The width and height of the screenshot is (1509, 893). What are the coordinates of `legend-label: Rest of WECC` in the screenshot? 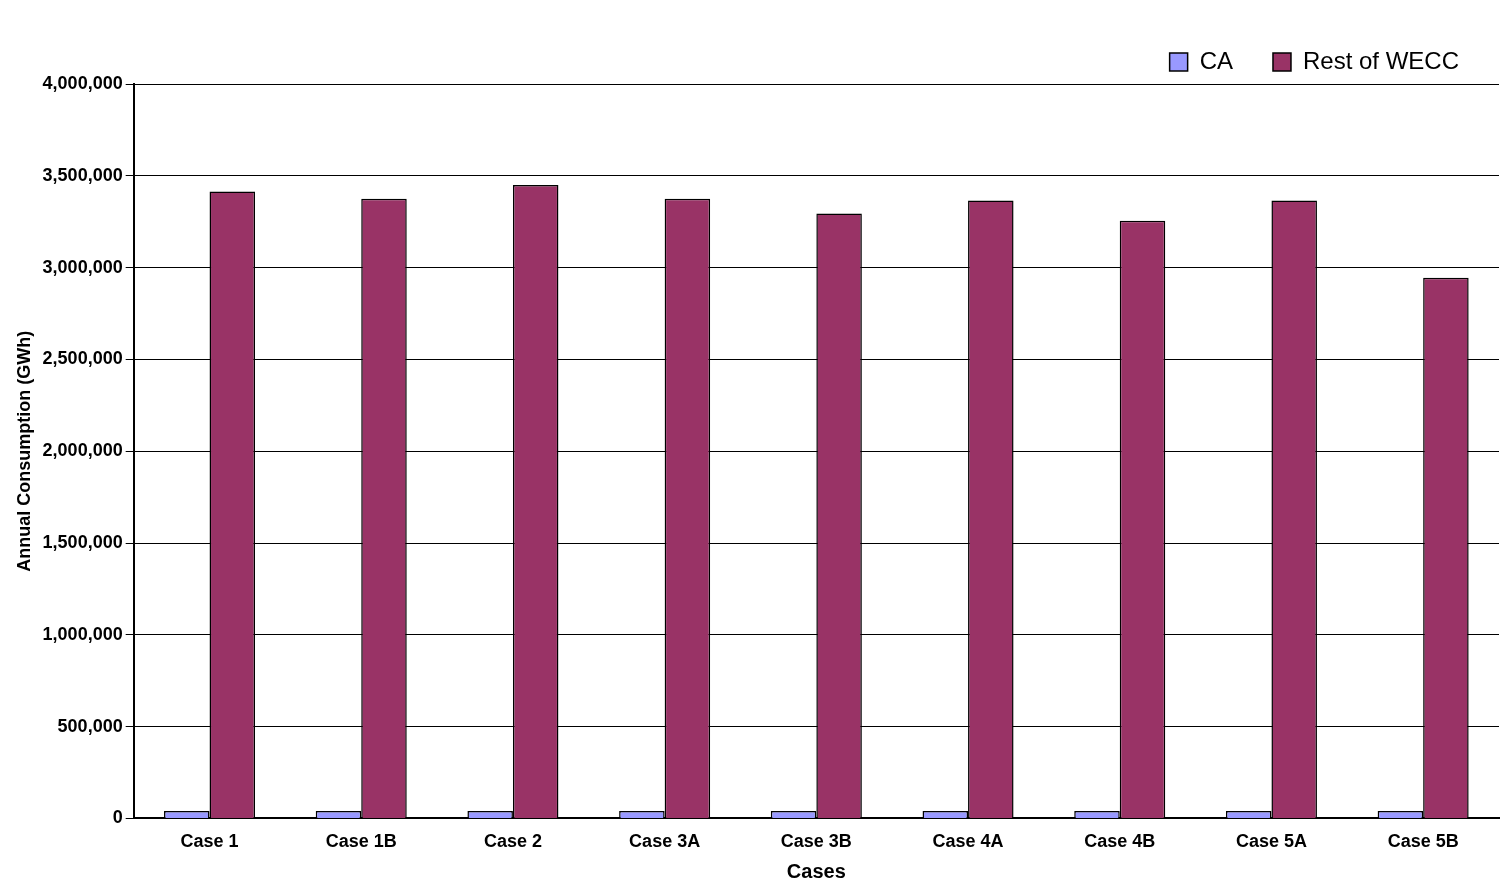 It's located at (1381, 60).